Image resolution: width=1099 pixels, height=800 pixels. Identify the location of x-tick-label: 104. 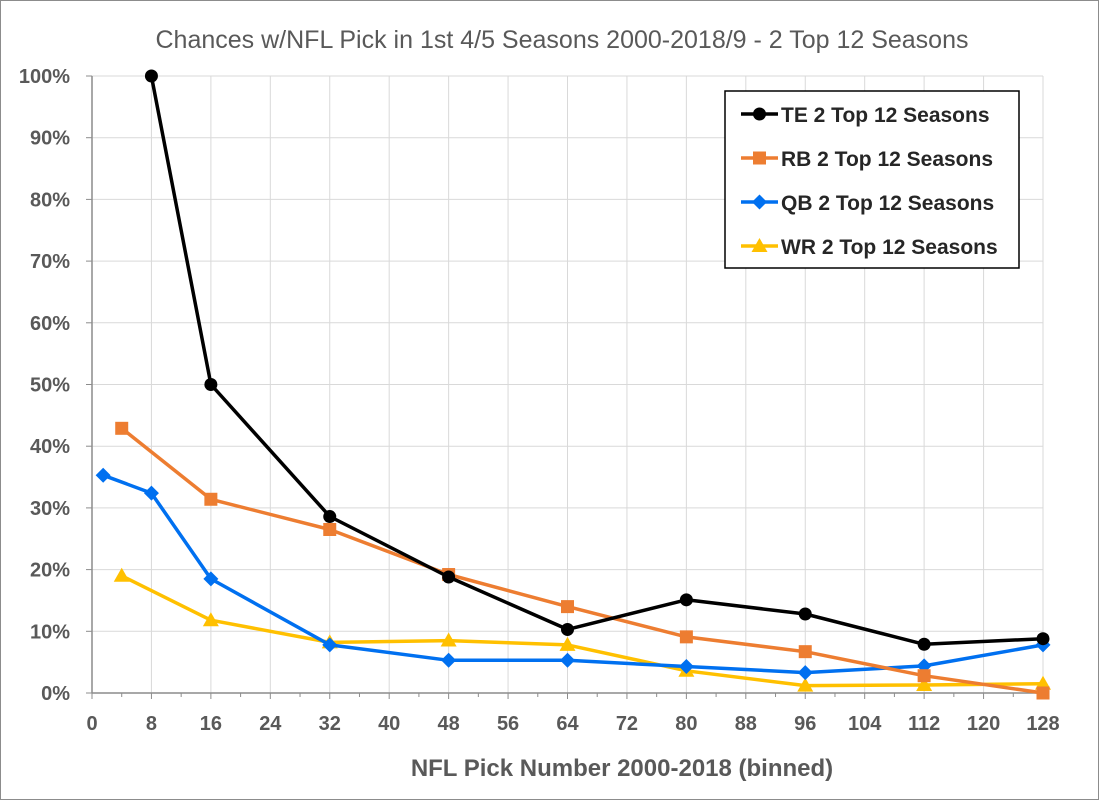
(865, 724).